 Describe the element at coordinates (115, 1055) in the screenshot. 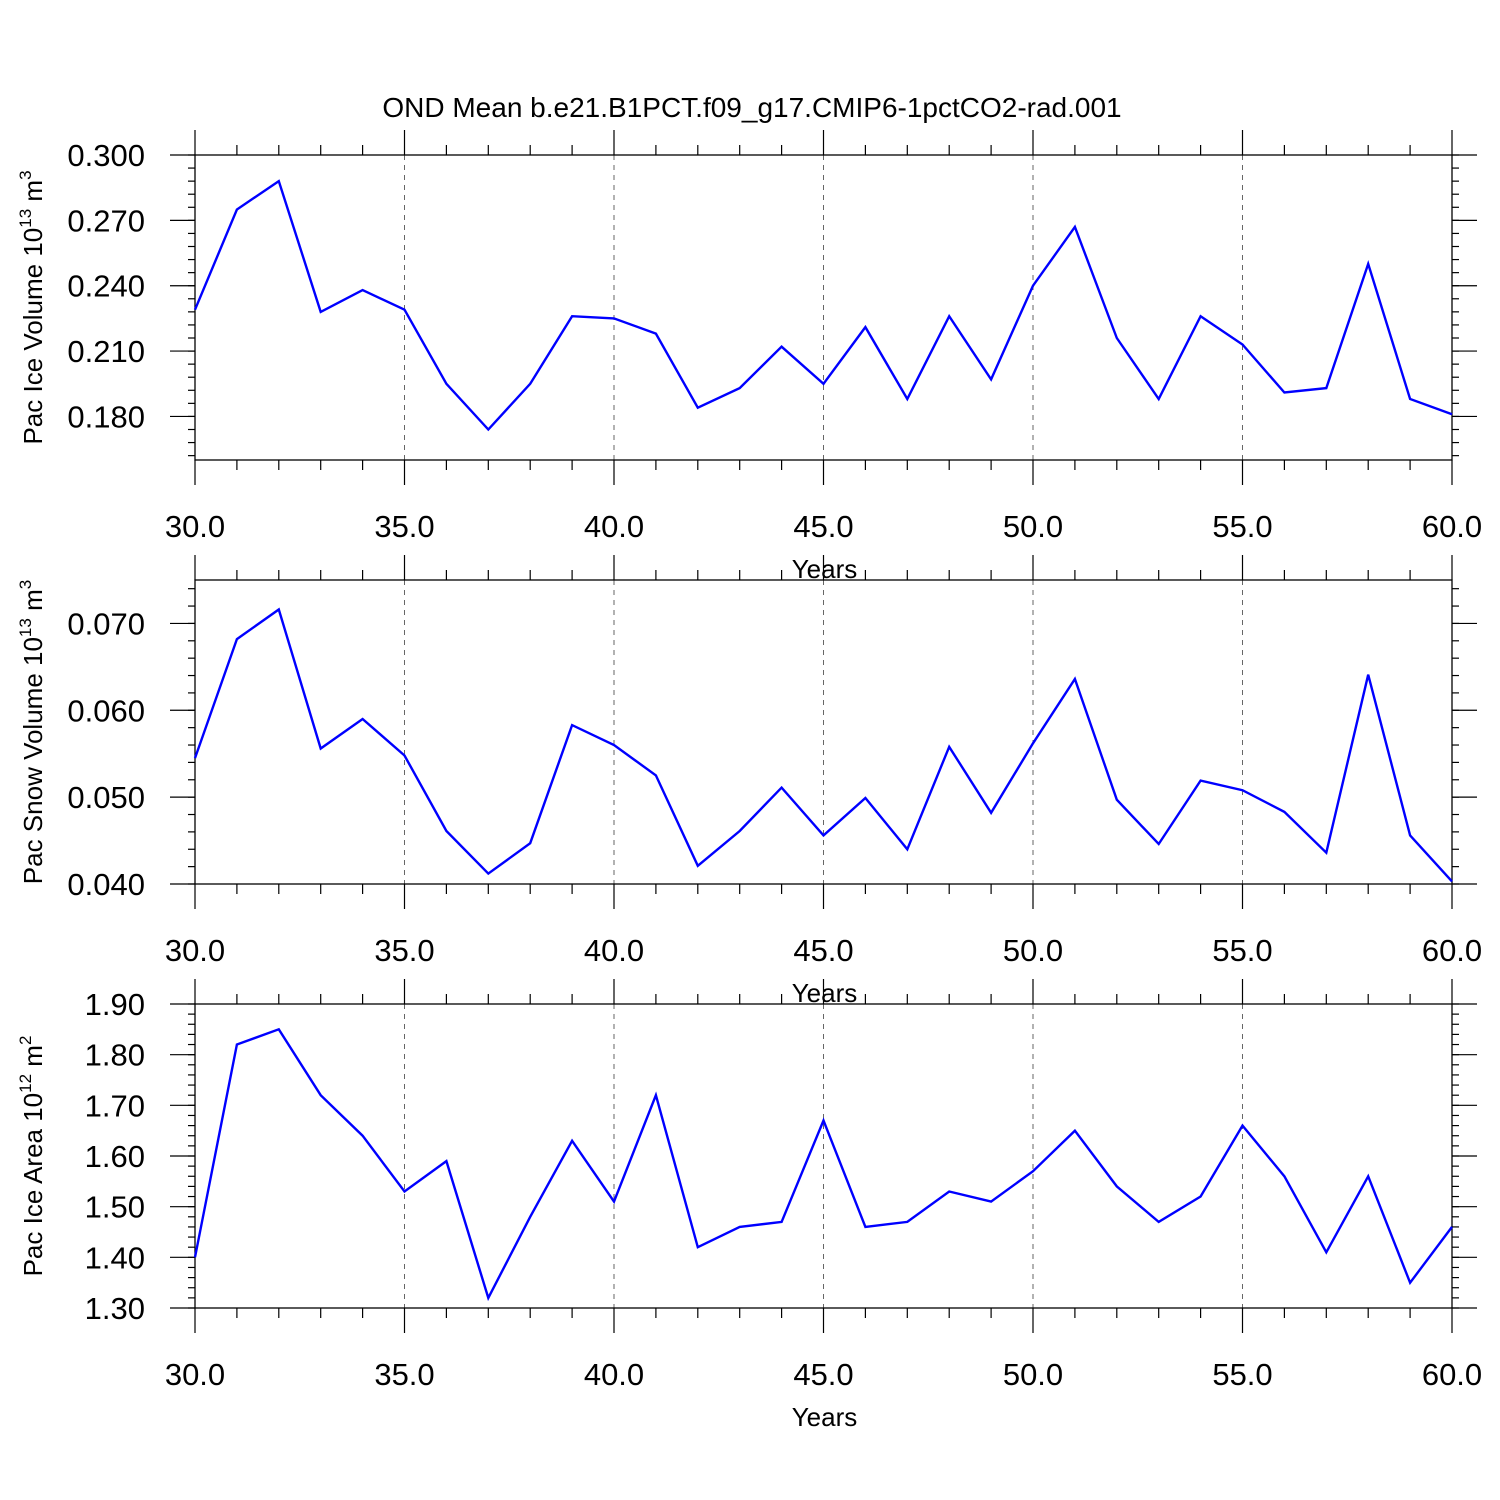

I see `y-tick-label: 1.80` at that location.